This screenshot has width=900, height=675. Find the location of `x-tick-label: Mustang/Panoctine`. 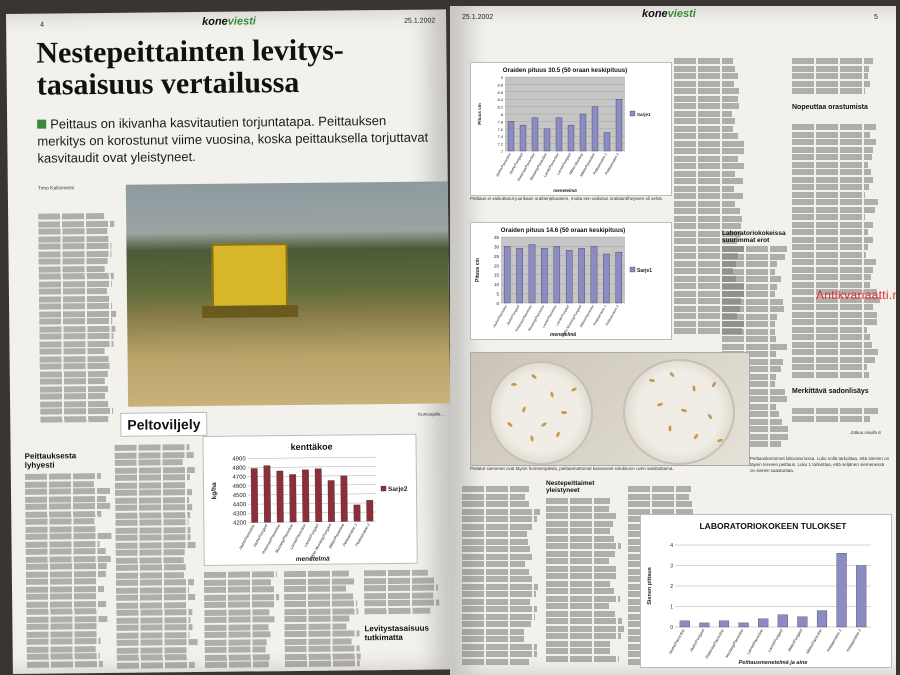

x-tick-label: Mustang/Panoctine is located at coordinates (735, 644).